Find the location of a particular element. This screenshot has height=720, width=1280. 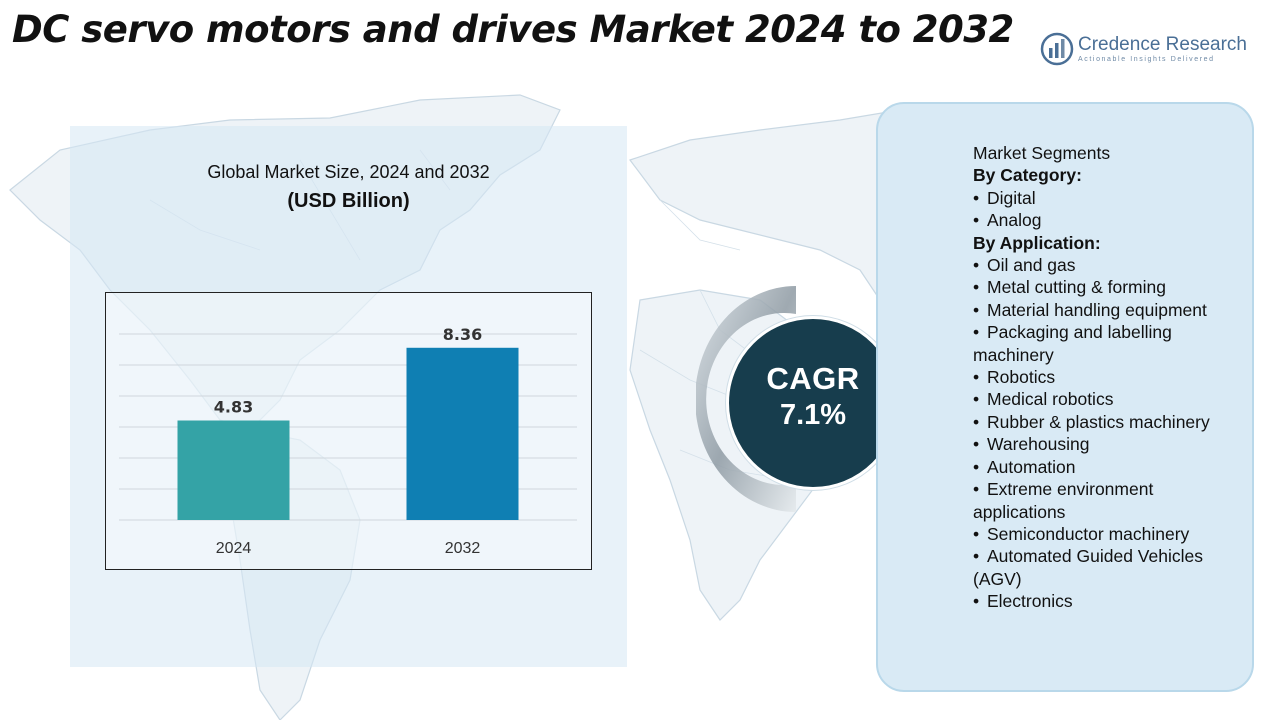

data-label: 8.36 is located at coordinates (462, 334).